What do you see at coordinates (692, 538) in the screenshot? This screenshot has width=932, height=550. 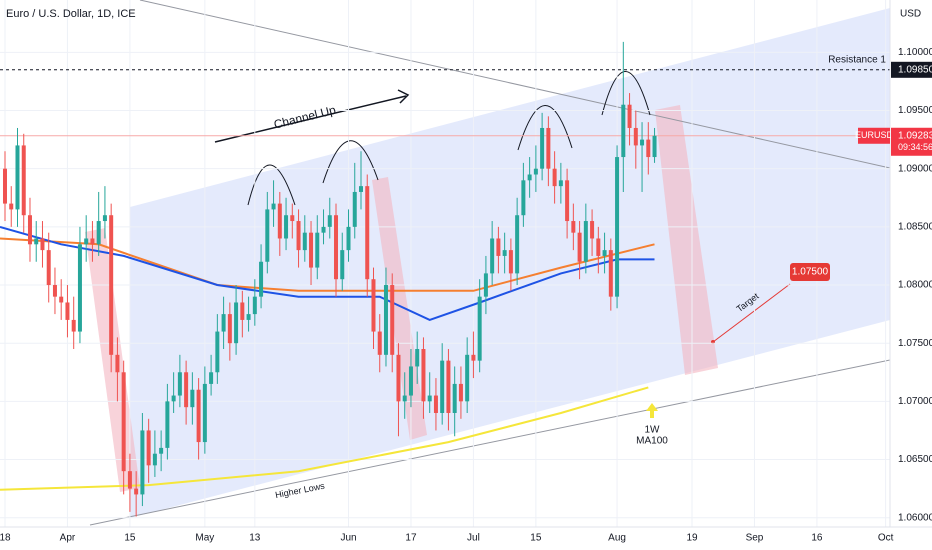 I see `x-tick-label: 19` at bounding box center [692, 538].